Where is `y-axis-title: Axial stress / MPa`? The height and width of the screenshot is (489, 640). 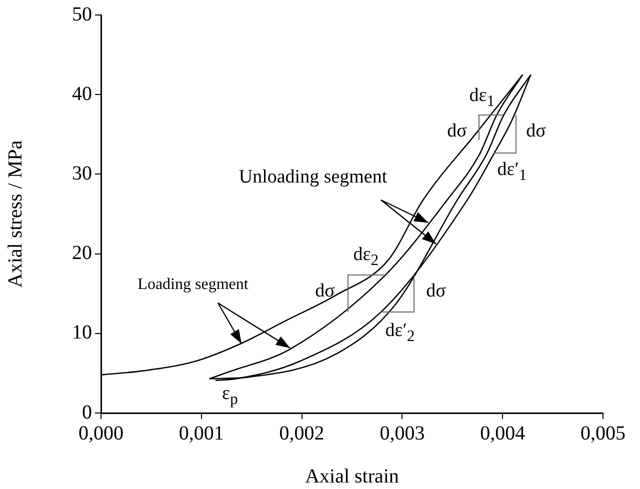 y-axis-title: Axial stress / MPa is located at coordinates (15, 214).